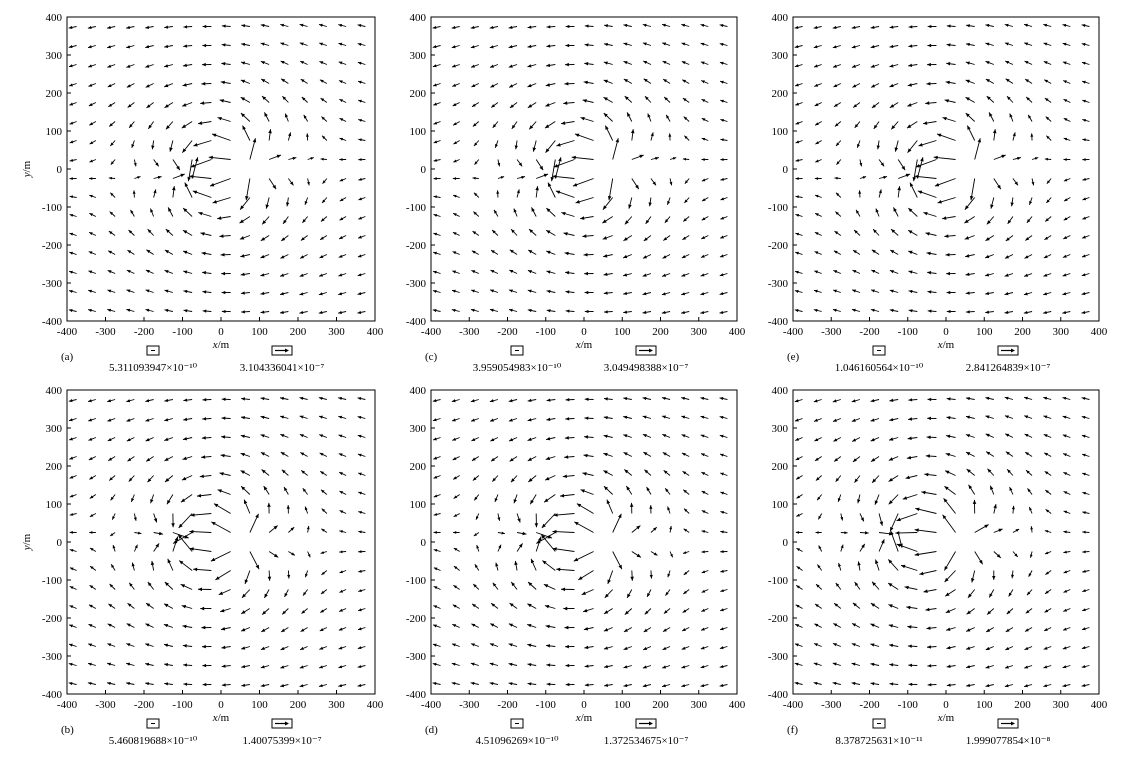  I want to click on scale-key: 3.959054983×10⁻¹⁰ 3.049498388×10⁻⁷, so click(580, 359).